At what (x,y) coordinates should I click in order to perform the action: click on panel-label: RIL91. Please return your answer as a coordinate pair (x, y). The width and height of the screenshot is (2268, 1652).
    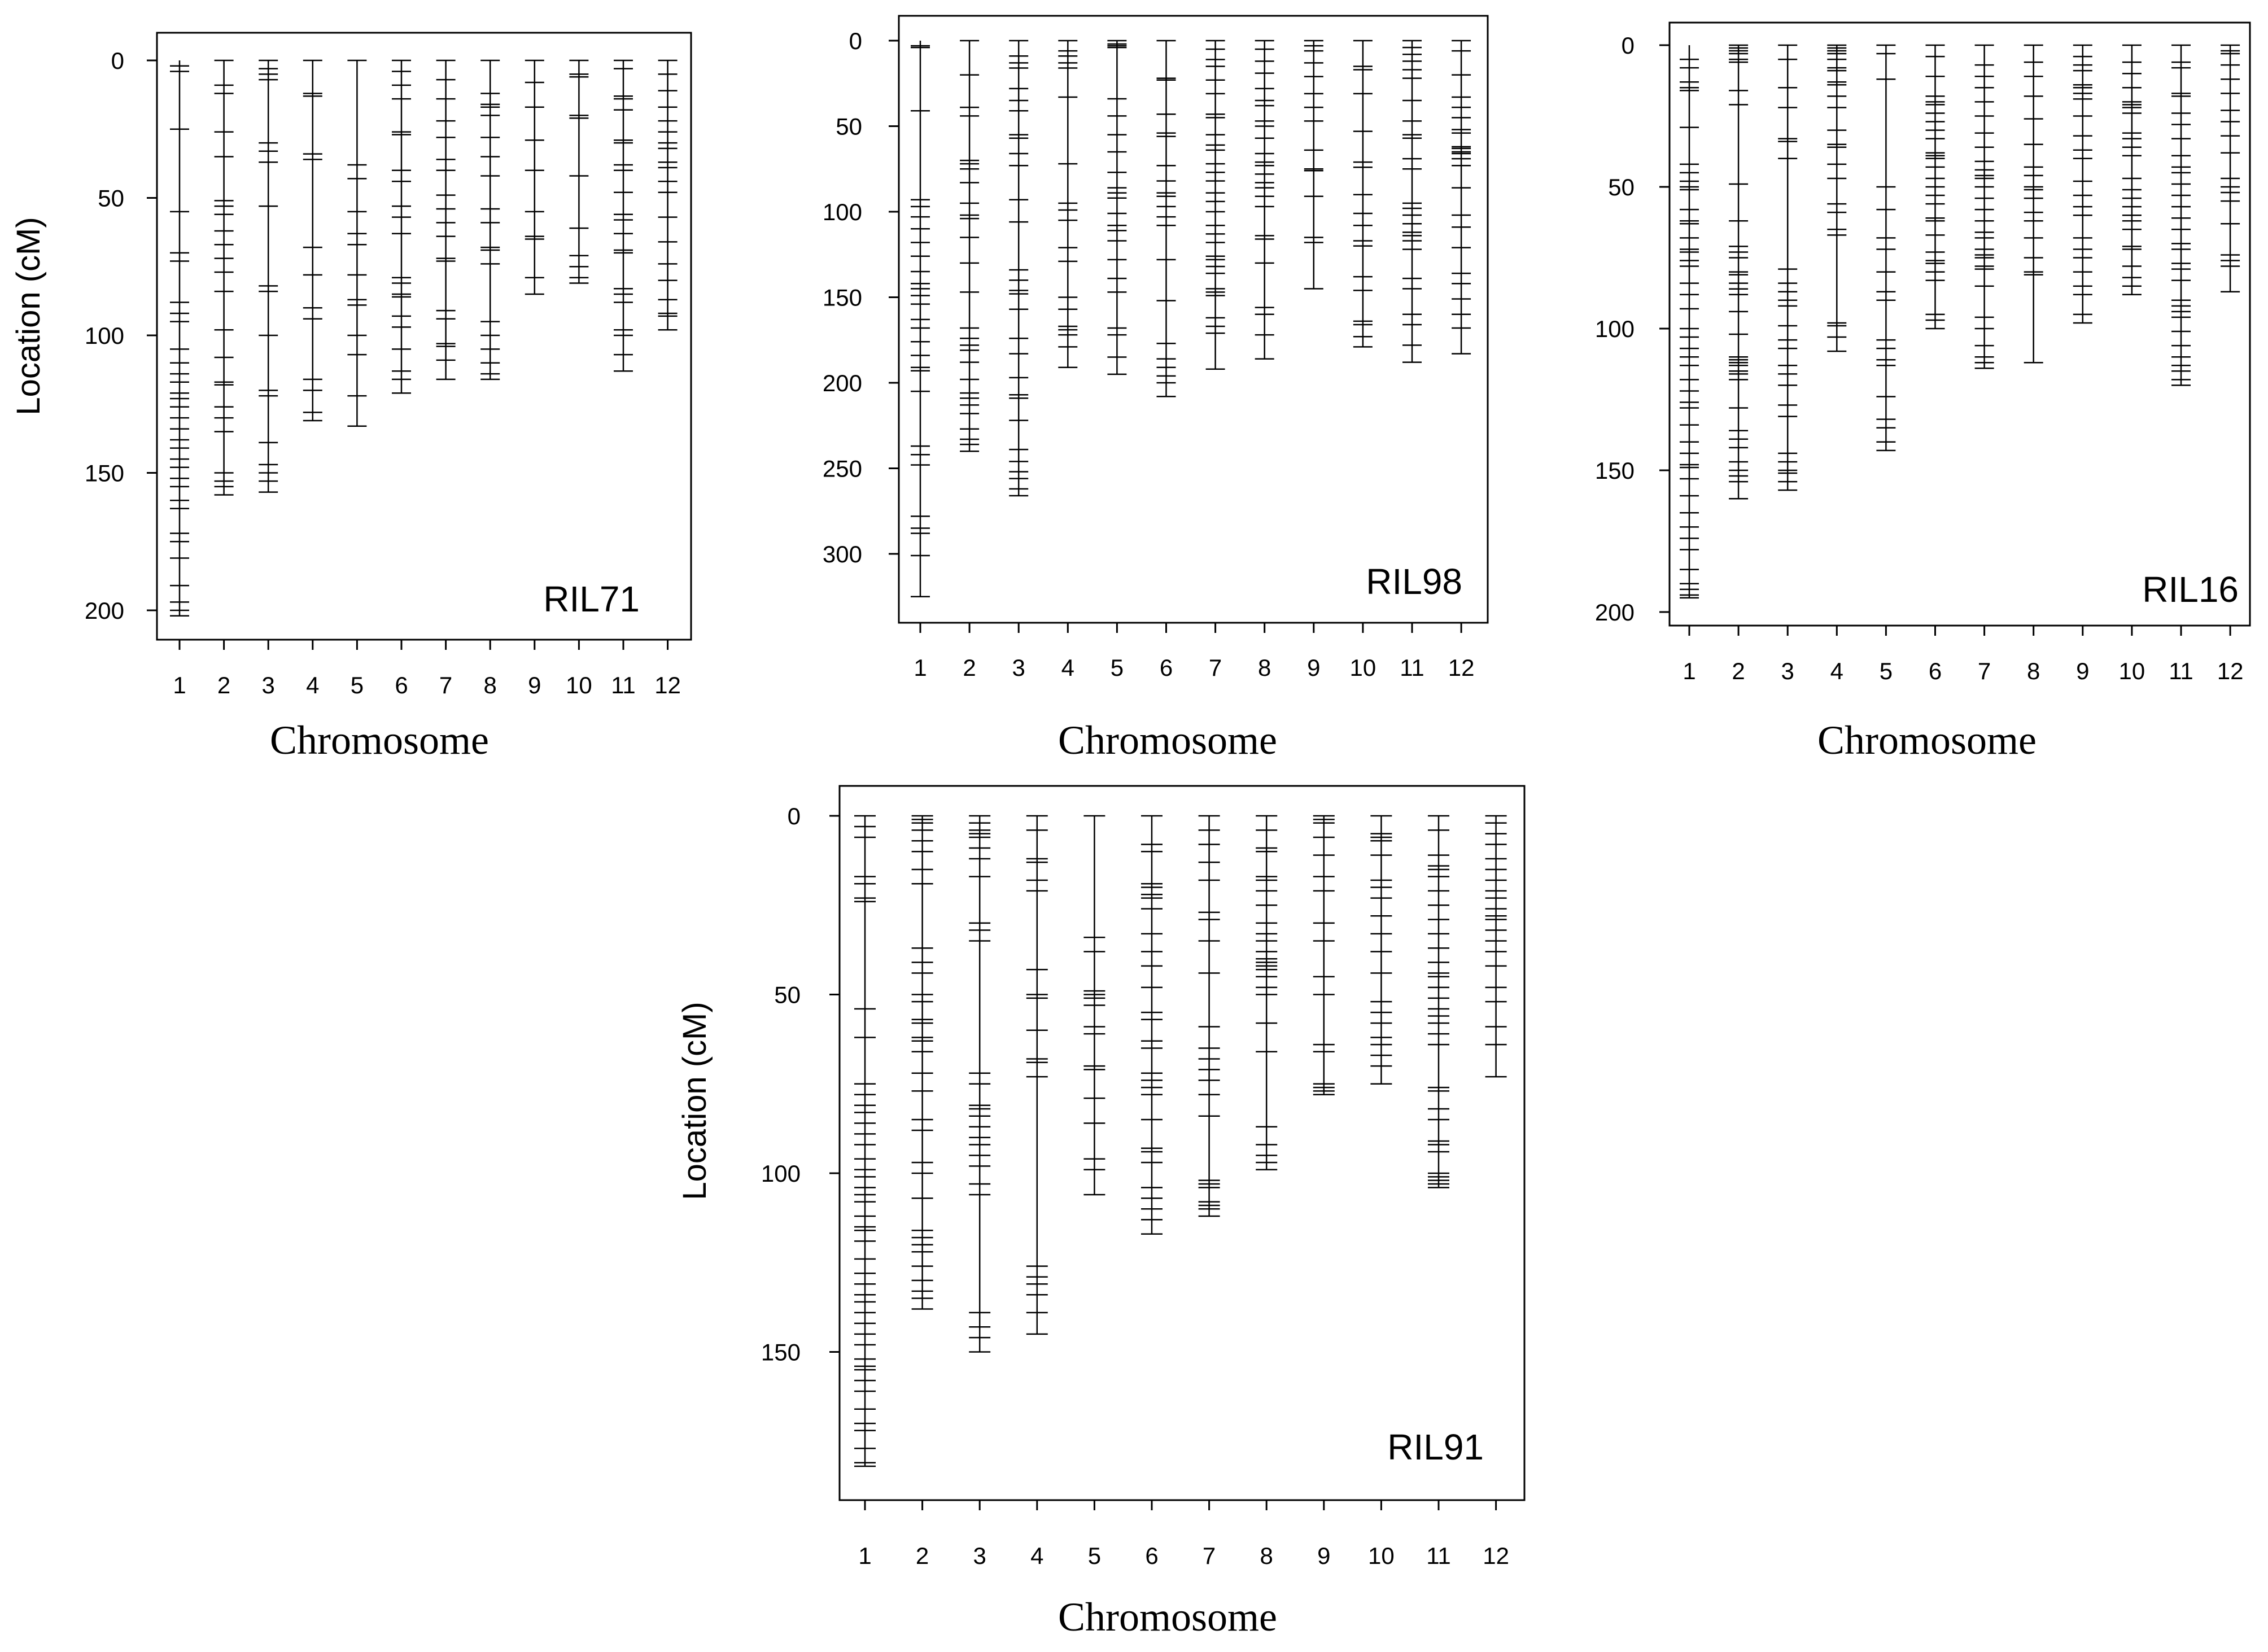
    Looking at the image, I should click on (1435, 1447).